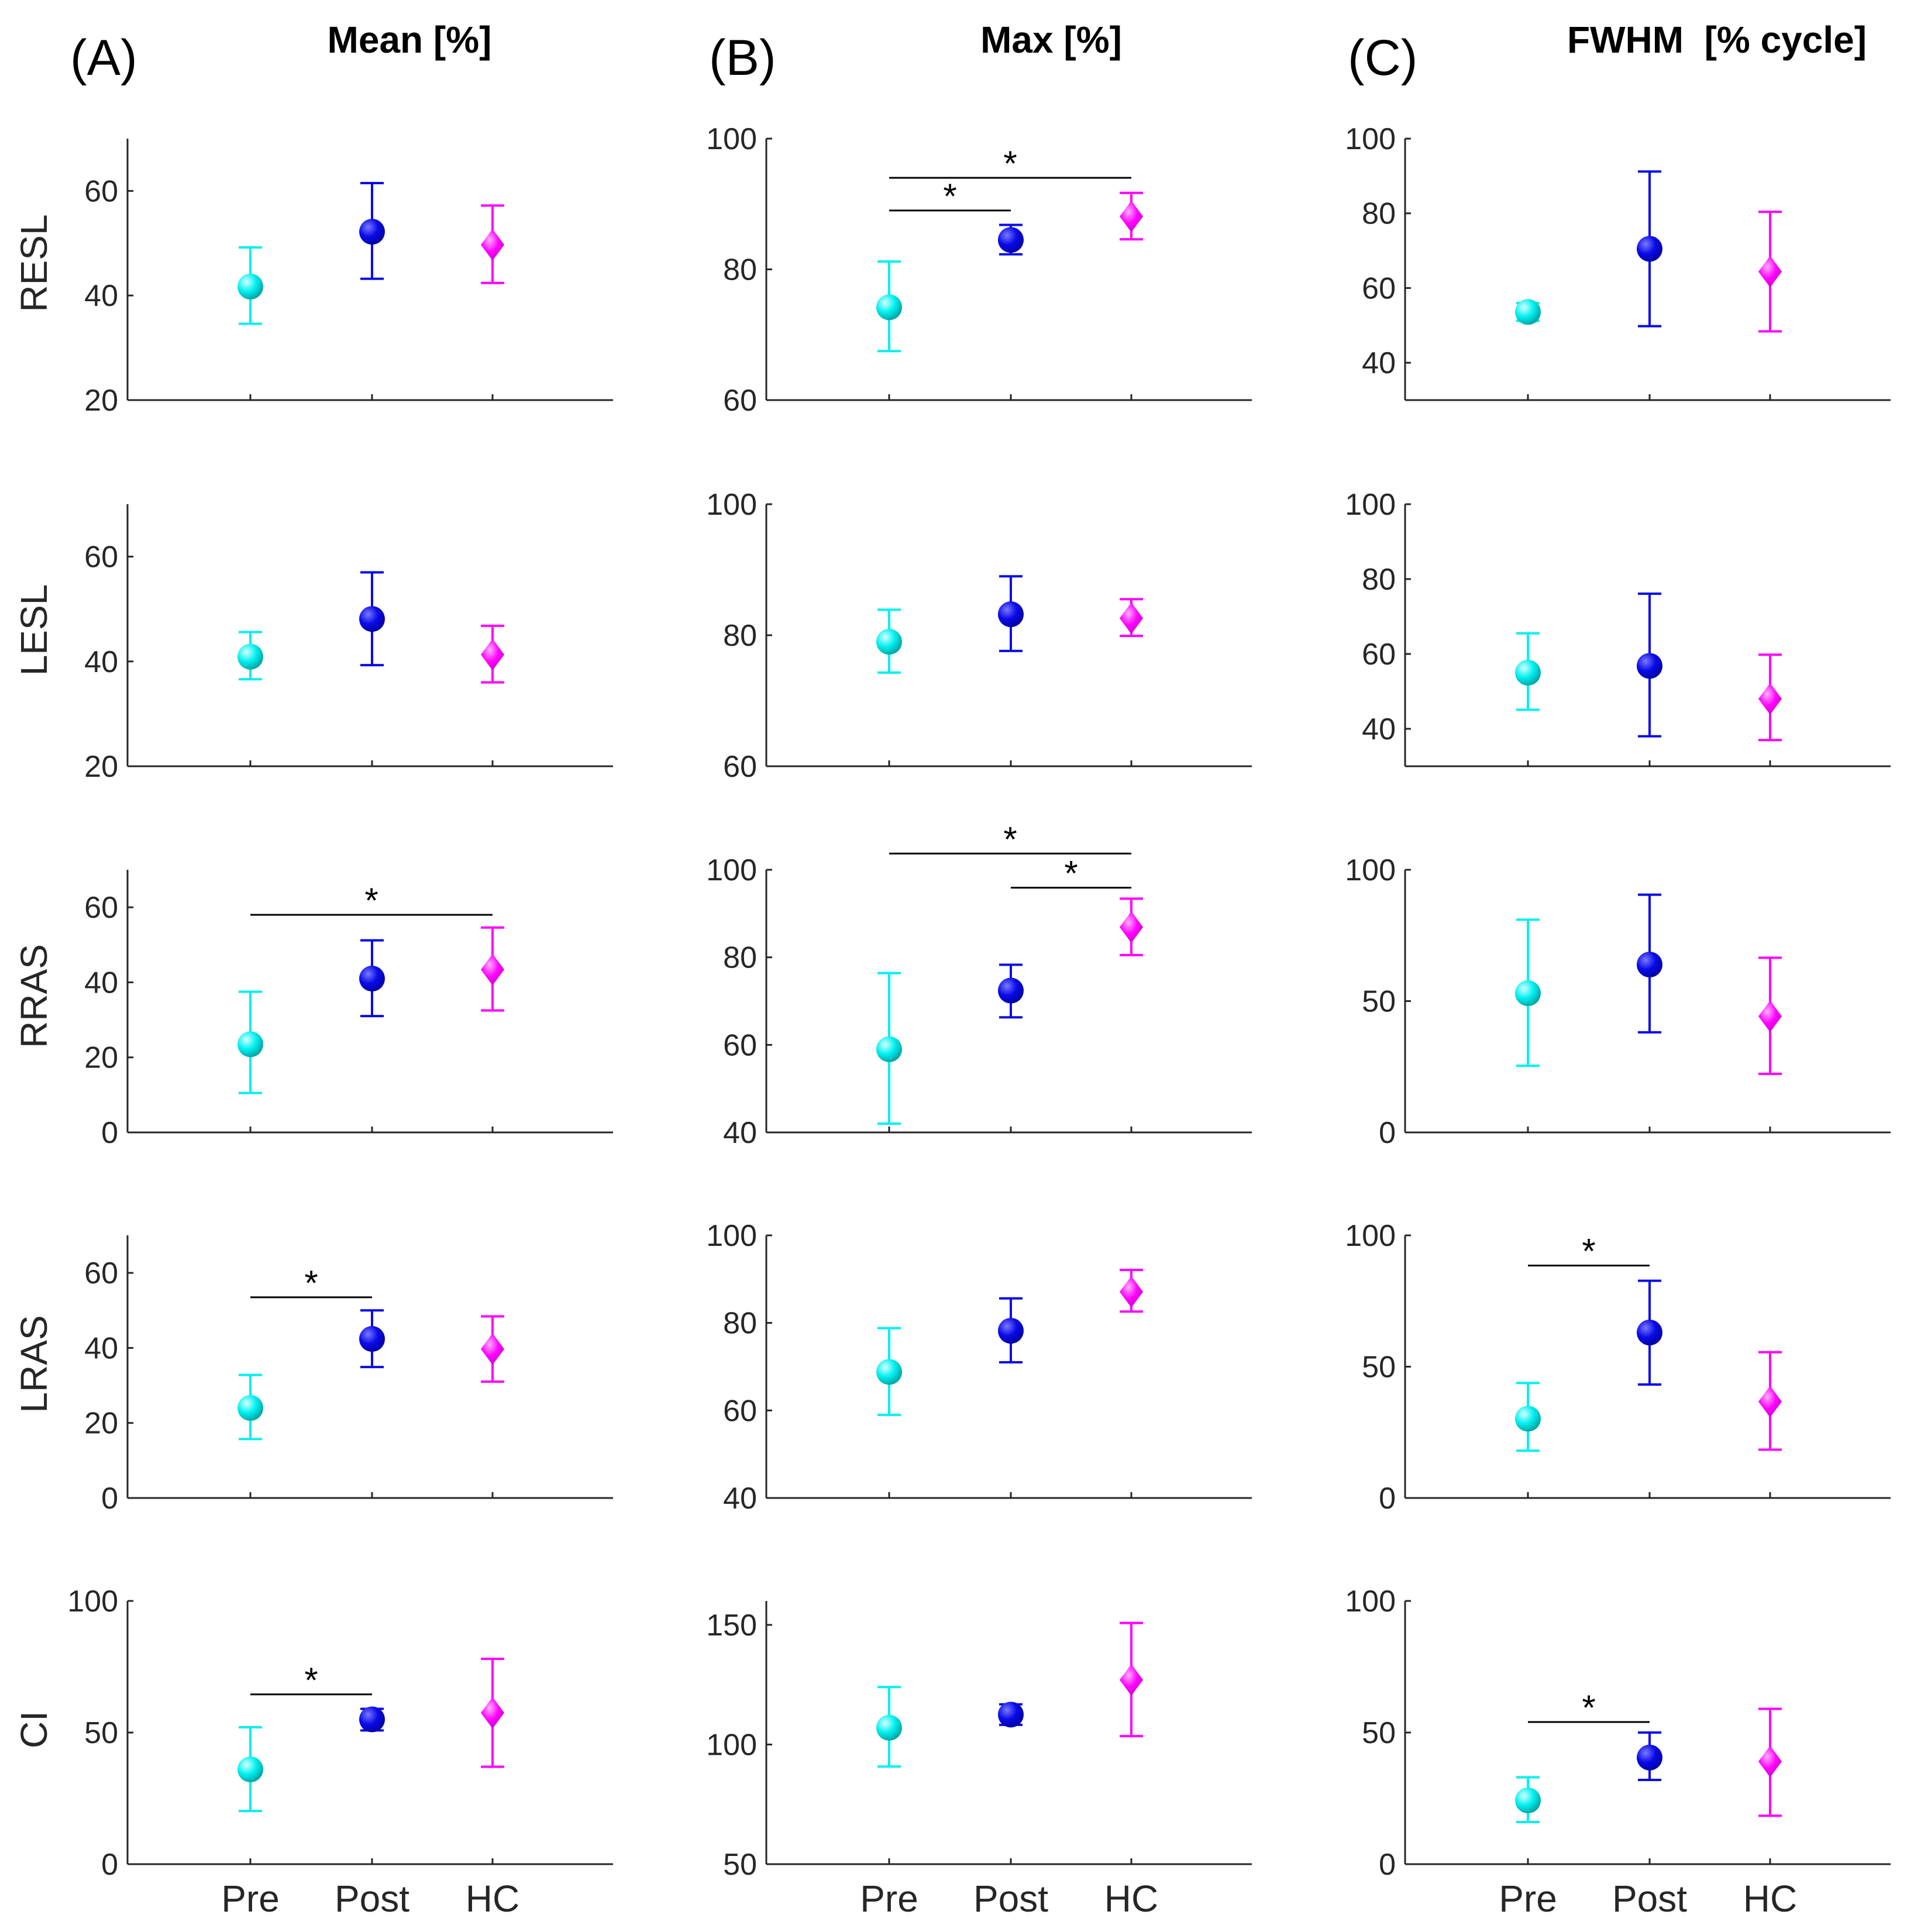 The height and width of the screenshot is (1932, 1914). Describe the element at coordinates (731, 1745) in the screenshot. I see `y-tick-label-ci-max-100: 100` at that location.